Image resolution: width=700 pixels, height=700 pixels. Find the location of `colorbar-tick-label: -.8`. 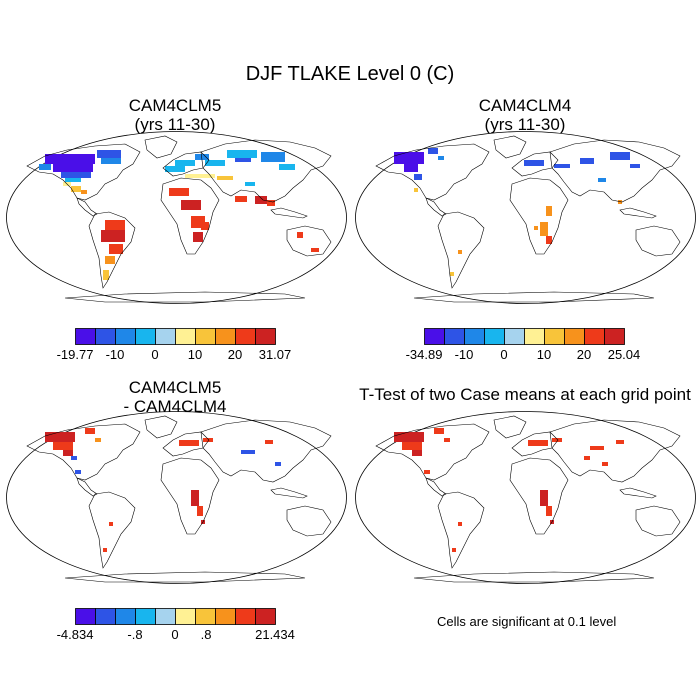

colorbar-tick-label: -.8 is located at coordinates (135, 634).